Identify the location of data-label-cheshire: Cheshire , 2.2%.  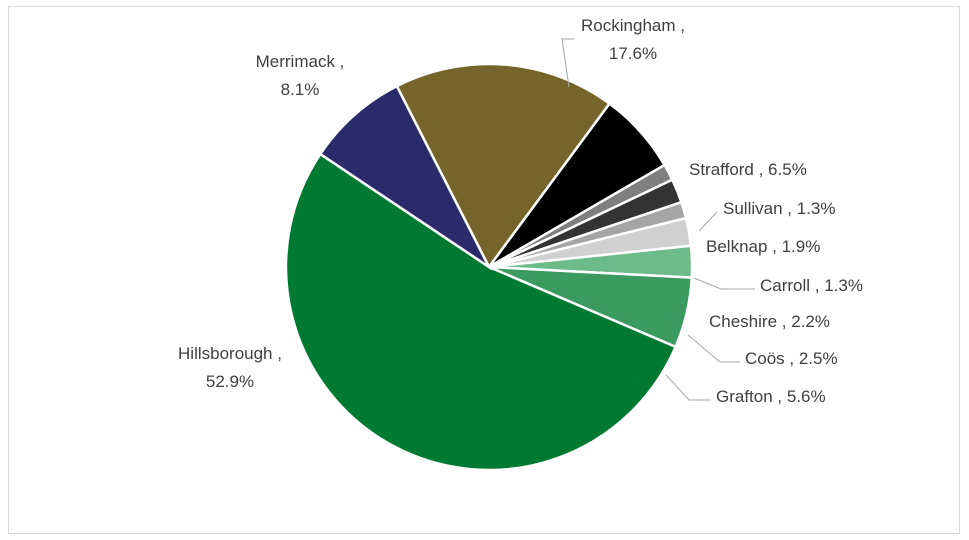
(769, 321).